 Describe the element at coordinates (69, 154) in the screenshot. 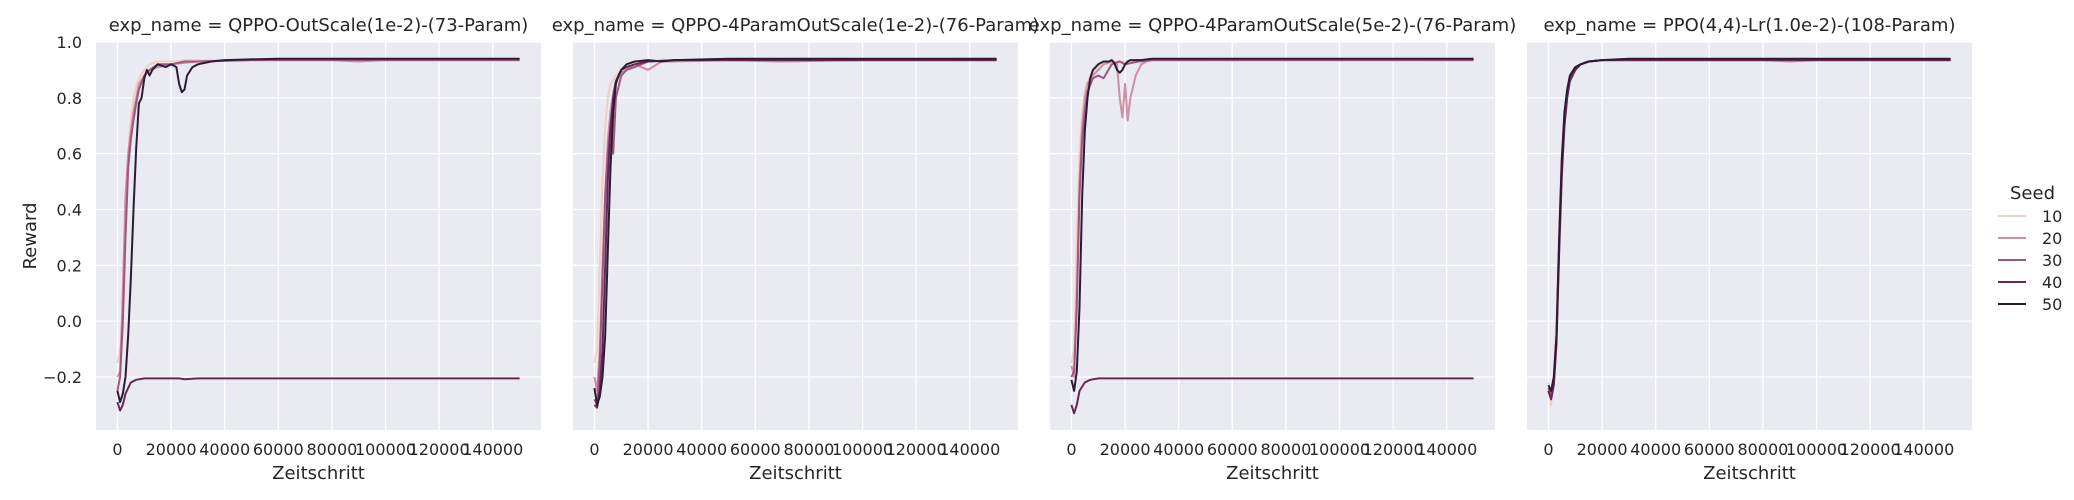

I see `y-tick-label: 0.6` at that location.